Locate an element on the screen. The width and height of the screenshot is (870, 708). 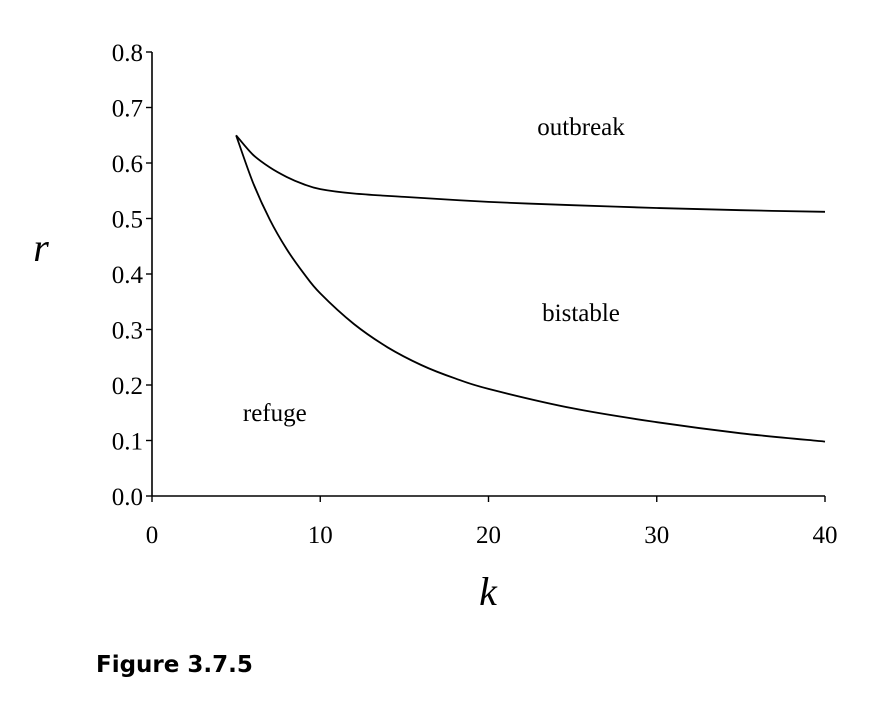
y-tick-label: 0.2 is located at coordinates (127, 386).